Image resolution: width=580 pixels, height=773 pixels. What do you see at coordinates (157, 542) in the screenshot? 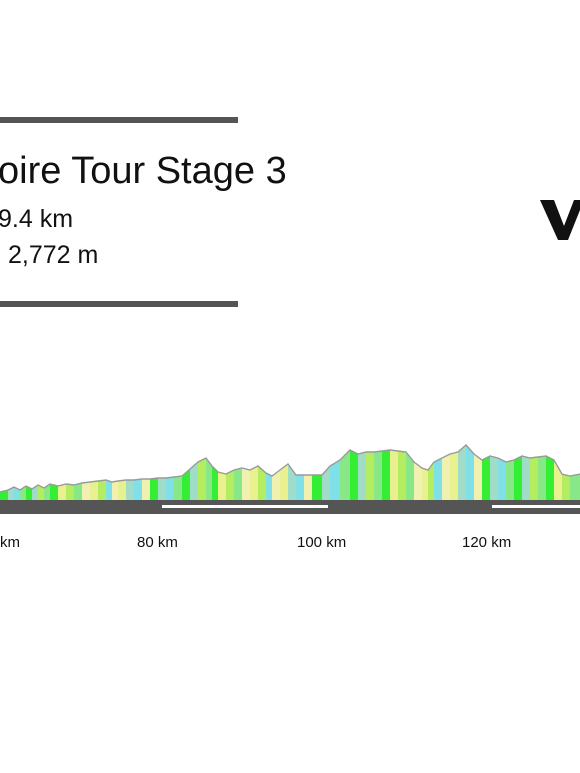
I see `km-label: 80 km` at bounding box center [157, 542].